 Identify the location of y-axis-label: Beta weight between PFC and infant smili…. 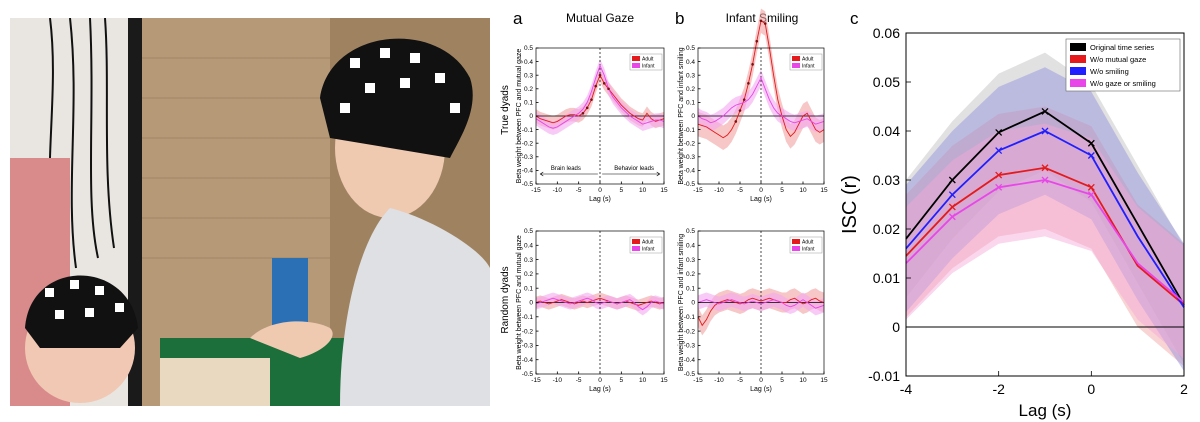
(681, 302).